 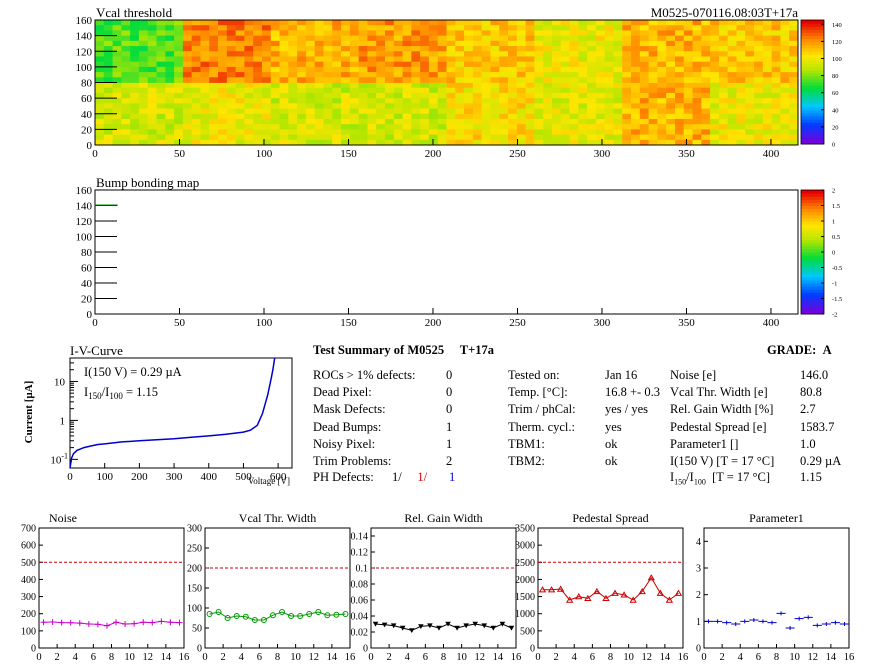 What do you see at coordinates (698, 649) in the screenshot?
I see `small-y-tick-label: 0` at bounding box center [698, 649].